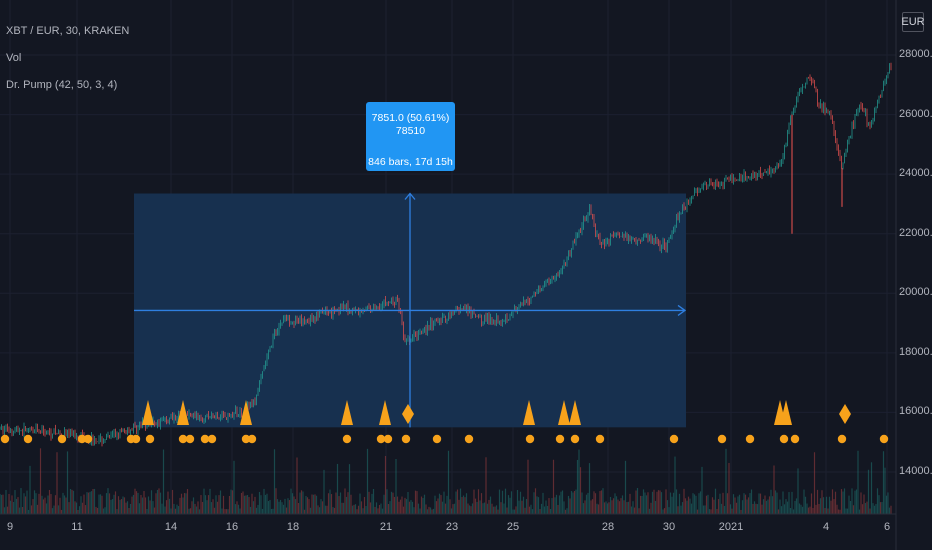  What do you see at coordinates (68, 31) in the screenshot?
I see `symbol-title: XBT / EUR, 30, KRAKEN` at bounding box center [68, 31].